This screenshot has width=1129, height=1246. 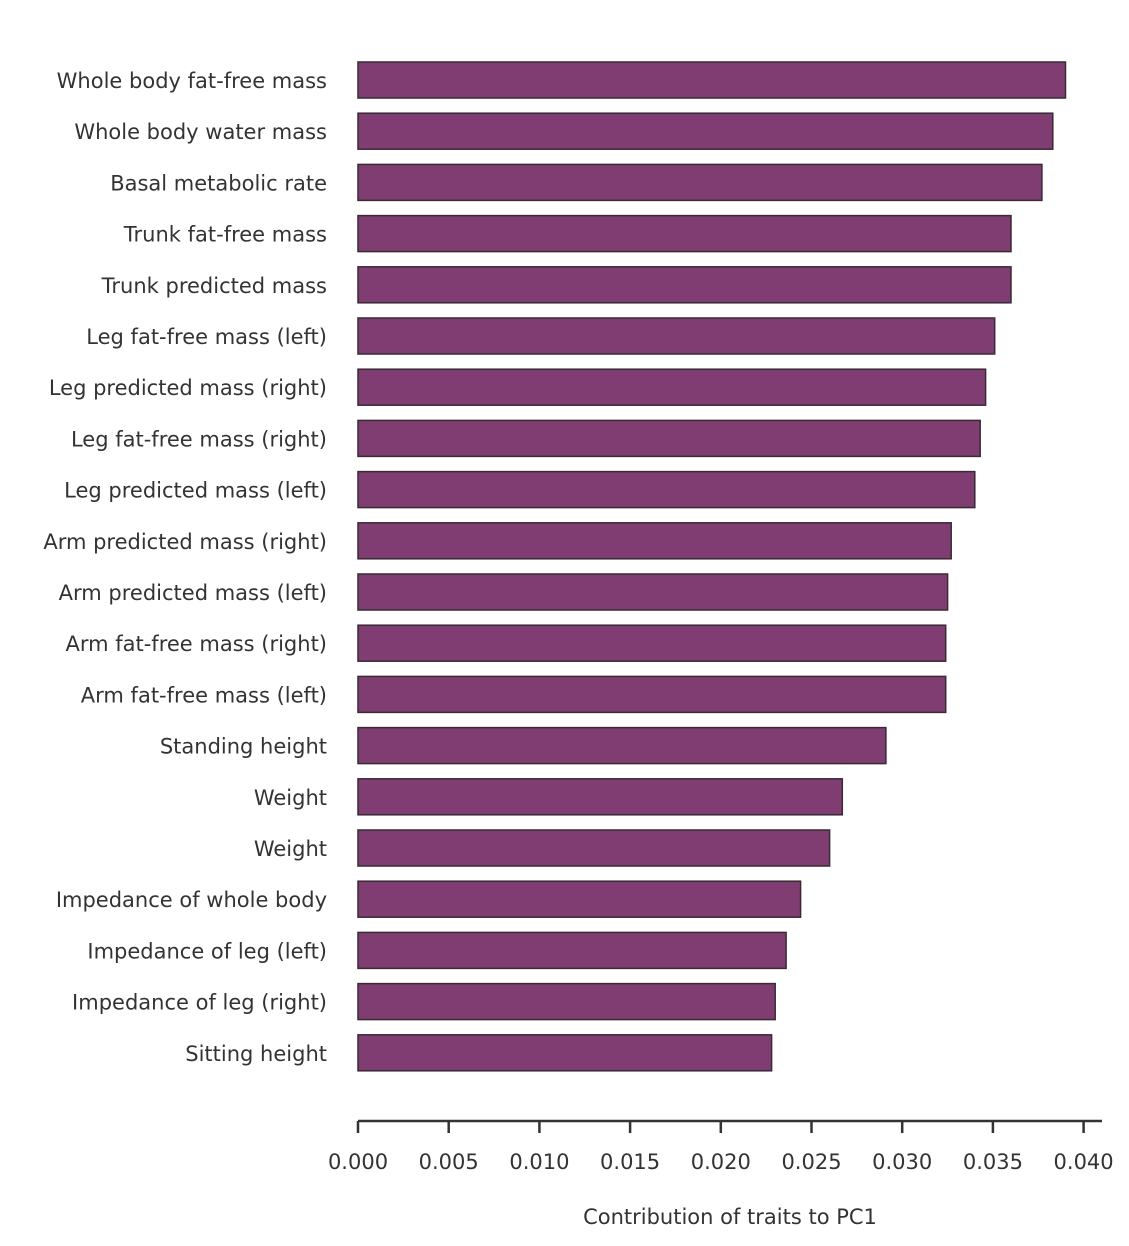 What do you see at coordinates (721, 1162) in the screenshot?
I see `x-tick-label: 0.020` at bounding box center [721, 1162].